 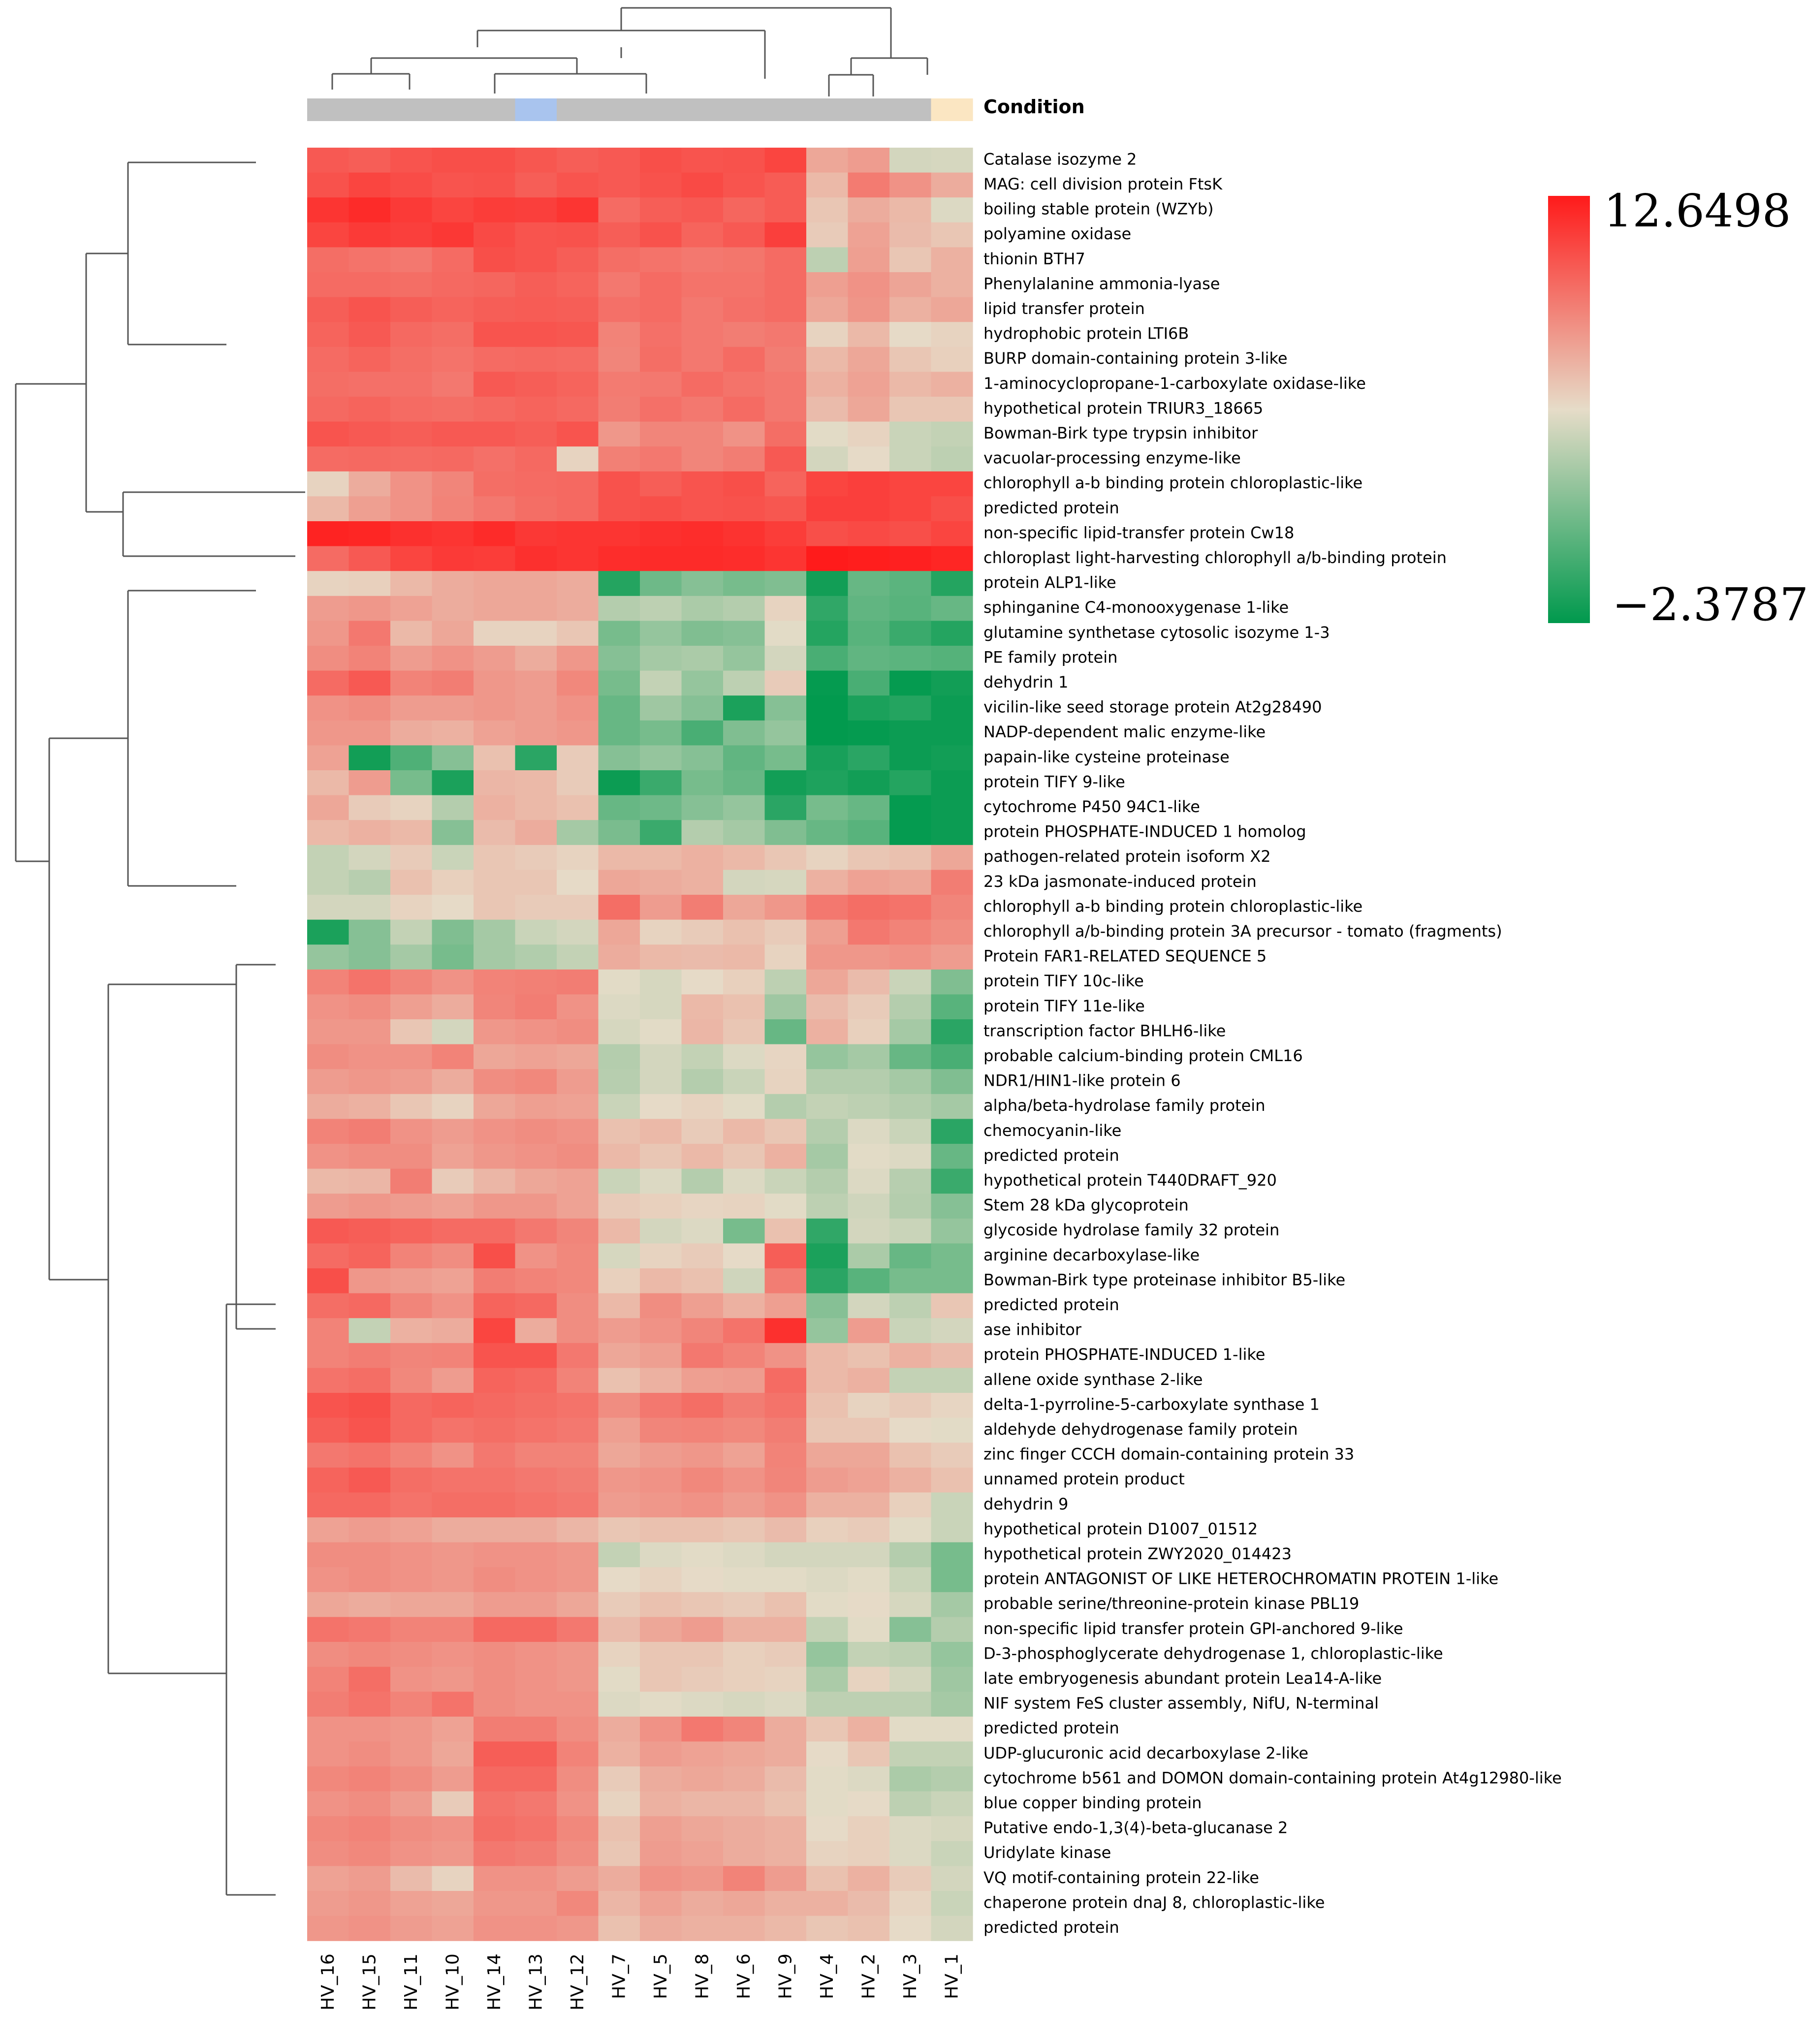 I want to click on row-label: protein PHOSPHATE-INDUCED 1 homolog, so click(x=1144, y=831).